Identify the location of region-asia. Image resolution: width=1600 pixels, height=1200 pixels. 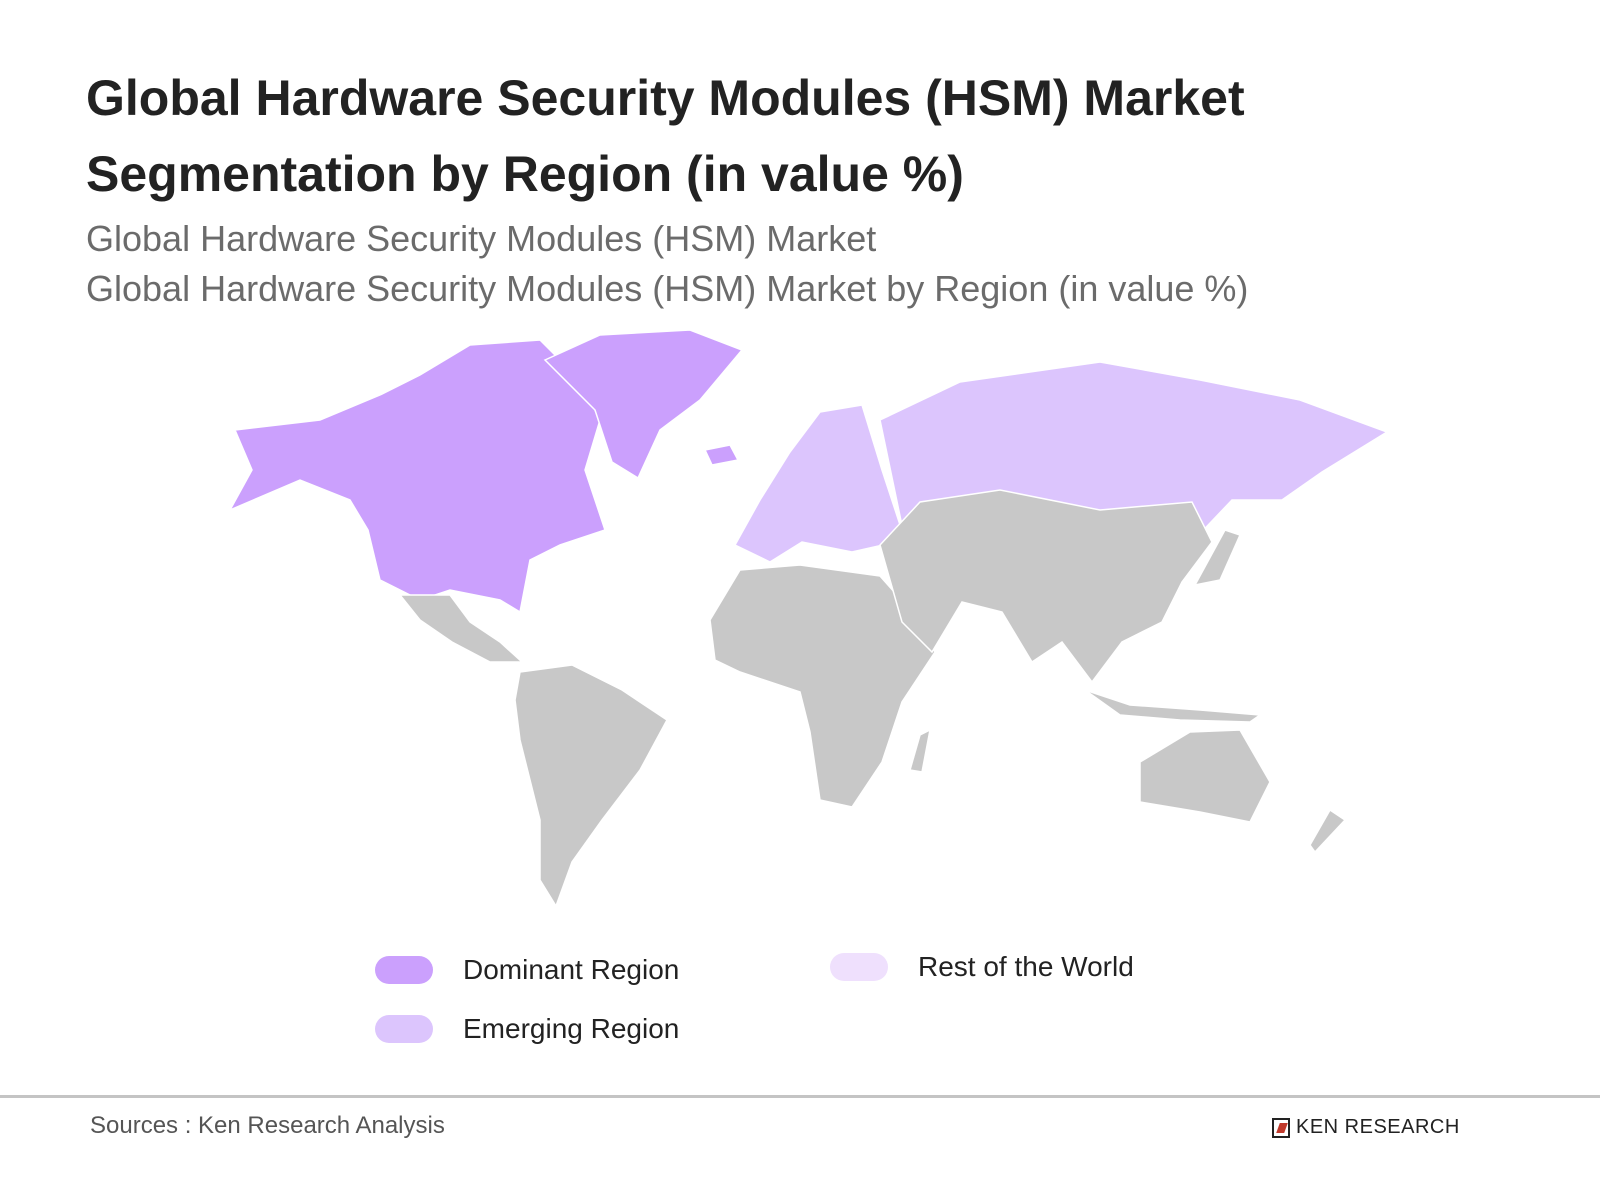
(1046, 586).